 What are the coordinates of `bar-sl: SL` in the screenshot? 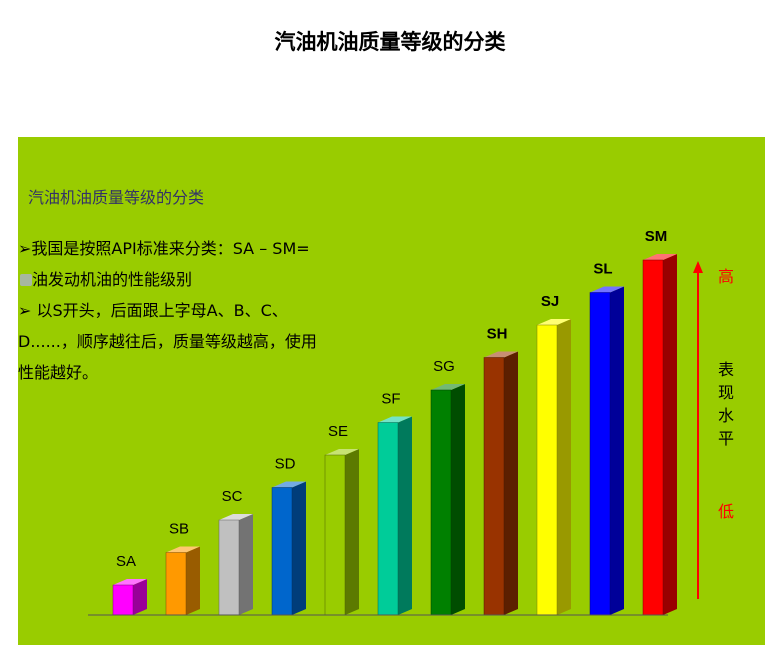 It's located at (606, 438).